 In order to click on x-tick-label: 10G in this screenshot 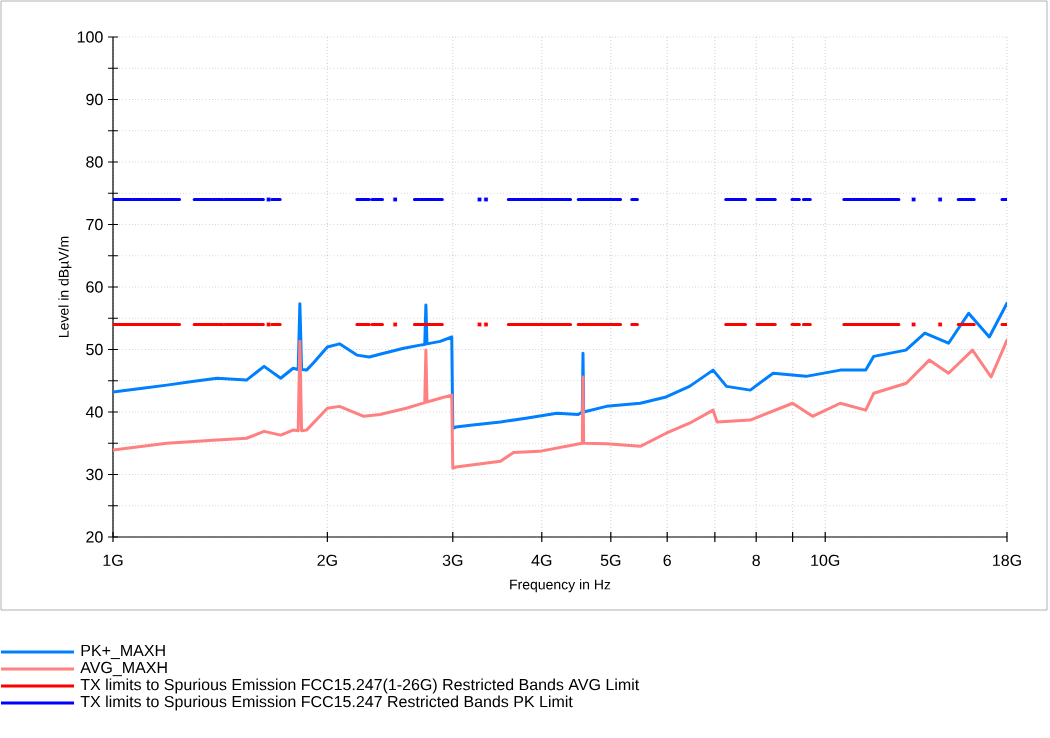, I will do `click(825, 560)`.